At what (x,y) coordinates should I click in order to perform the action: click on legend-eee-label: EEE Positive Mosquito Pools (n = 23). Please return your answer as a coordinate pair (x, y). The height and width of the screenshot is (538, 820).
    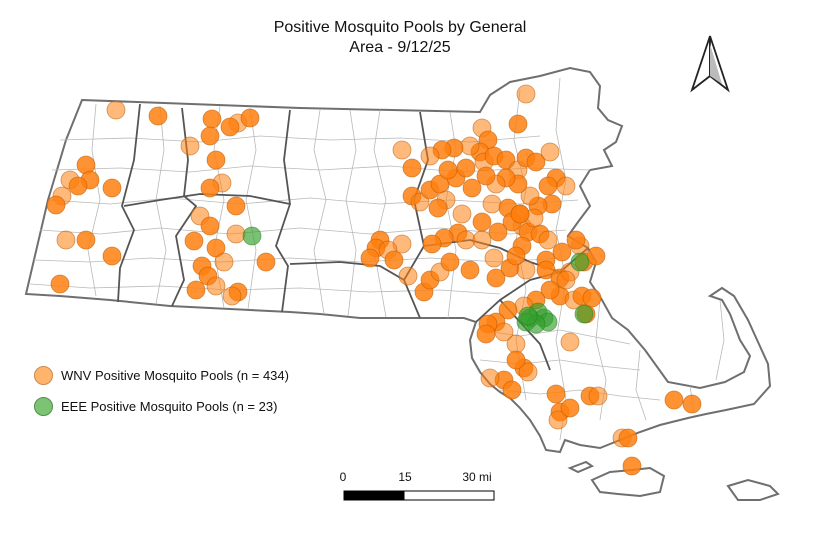
    Looking at the image, I should click on (169, 406).